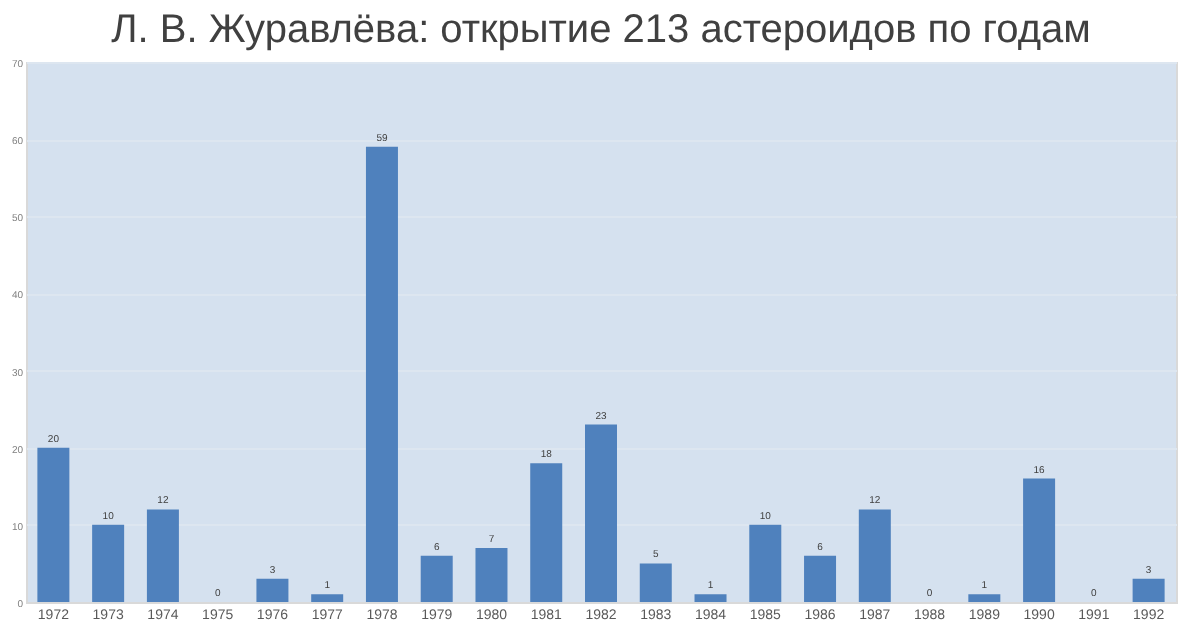 The width and height of the screenshot is (1200, 628). I want to click on chart-title: Л. В. Журавлёва: открытие 213 астероидов по годам, so click(601, 30).